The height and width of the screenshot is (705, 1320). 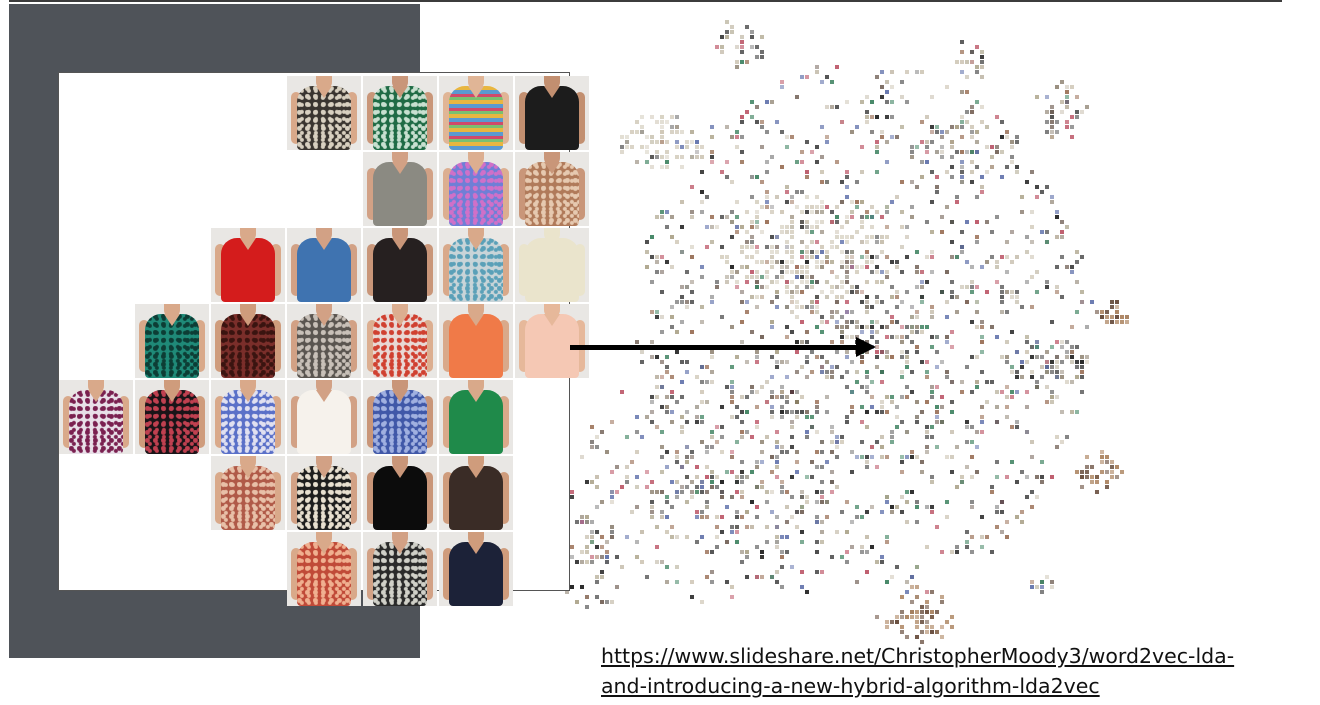 What do you see at coordinates (400, 113) in the screenshot?
I see `clothing-photo-tile` at bounding box center [400, 113].